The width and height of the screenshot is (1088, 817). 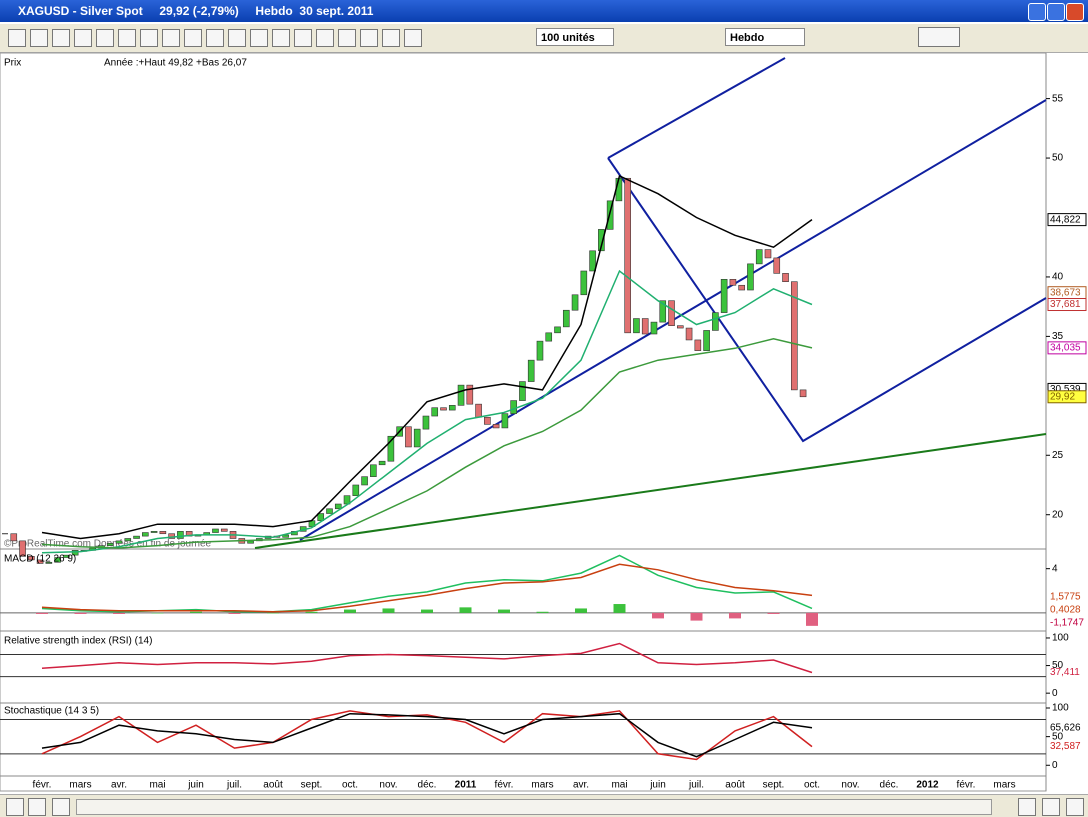 What do you see at coordinates (78, 641) in the screenshot?
I see `panel-title: Relative strength index (RSI) (14)` at bounding box center [78, 641].